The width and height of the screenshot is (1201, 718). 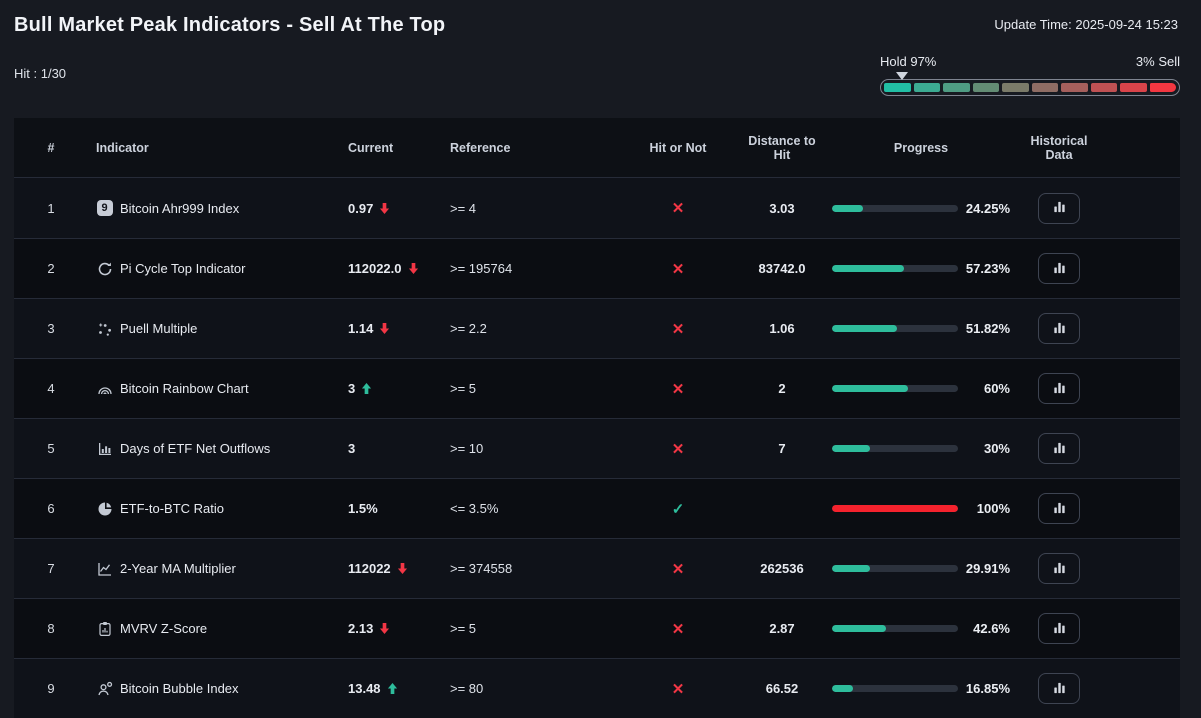 What do you see at coordinates (678, 509) in the screenshot?
I see `hit-status-icon: ✓` at bounding box center [678, 509].